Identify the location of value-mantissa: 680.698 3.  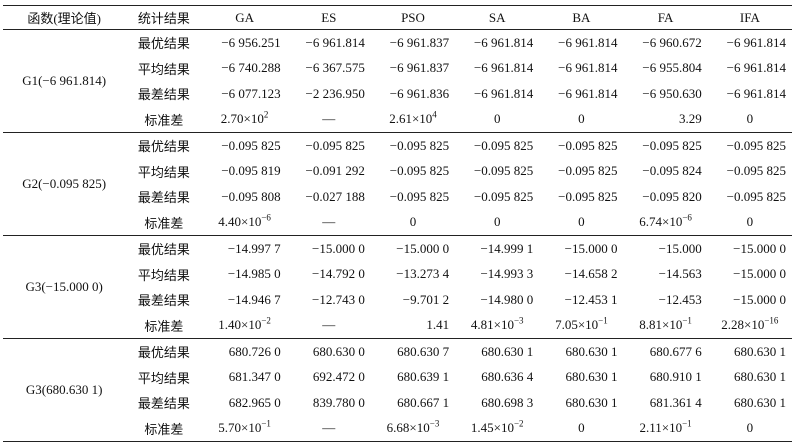
(507, 402).